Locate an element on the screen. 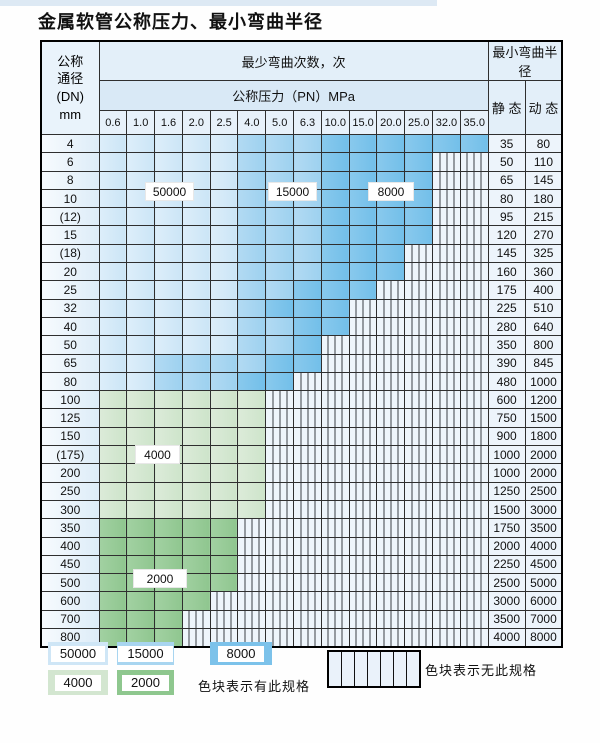 This screenshot has height=743, width=600. table-row: 450 2250 4500 is located at coordinates (301, 564).